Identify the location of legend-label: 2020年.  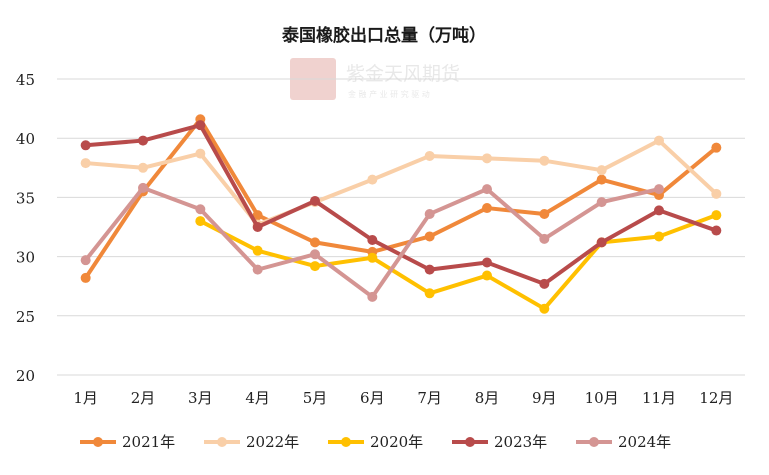
(396, 442).